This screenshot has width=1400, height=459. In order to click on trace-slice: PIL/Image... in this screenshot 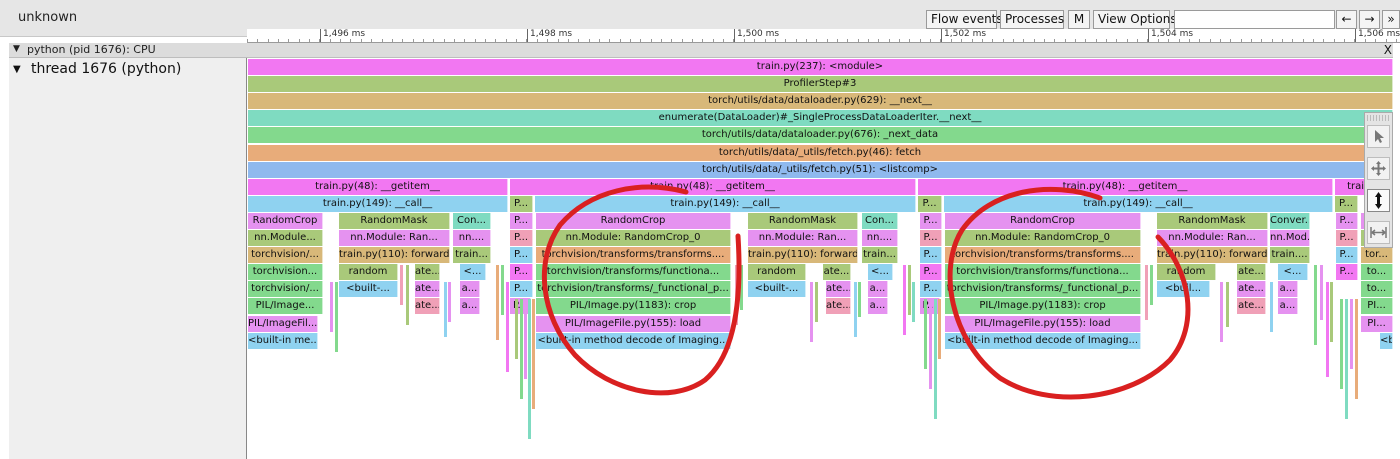, I will do `click(285, 306)`.